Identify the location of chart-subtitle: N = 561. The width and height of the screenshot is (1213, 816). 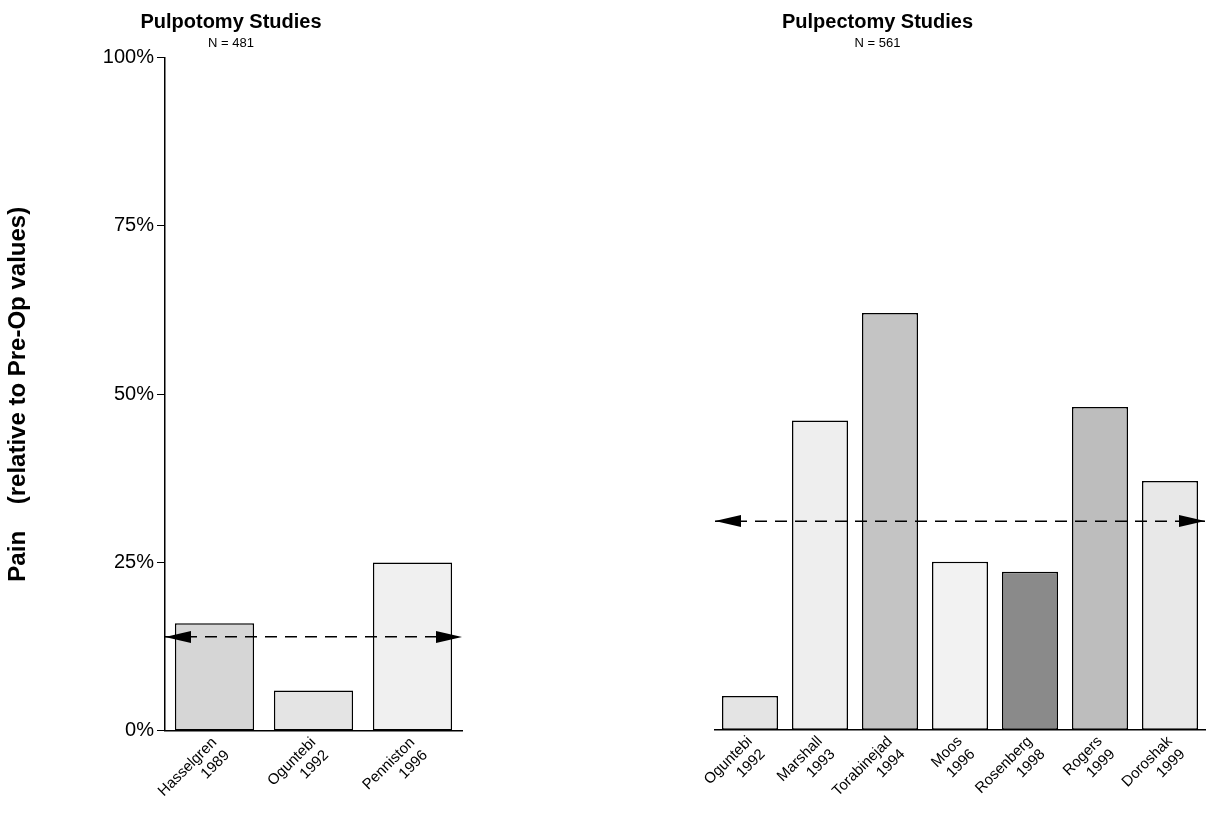
(877, 43).